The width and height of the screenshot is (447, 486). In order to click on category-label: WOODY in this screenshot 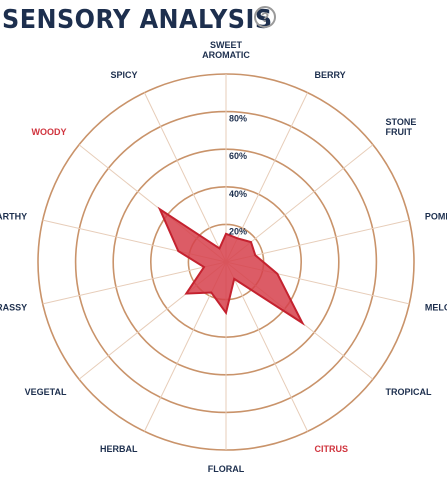, I will do `click(49, 132)`.